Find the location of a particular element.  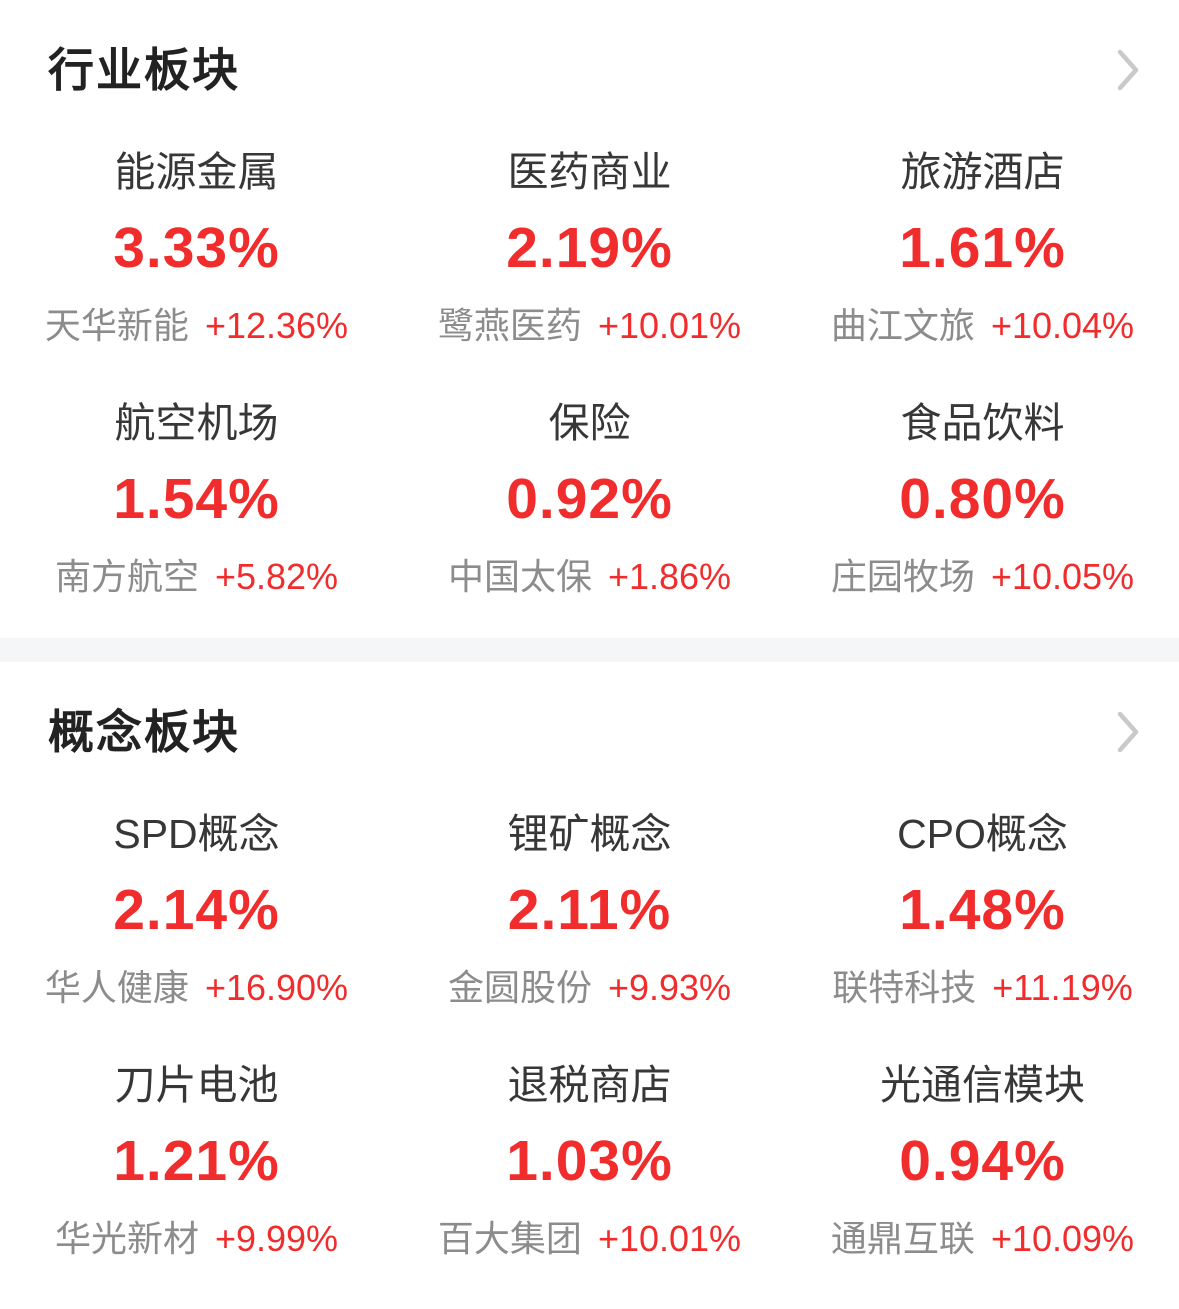

sector-card: 刀片电池 1.21% 华光新材 +9.99% is located at coordinates (196, 1160).